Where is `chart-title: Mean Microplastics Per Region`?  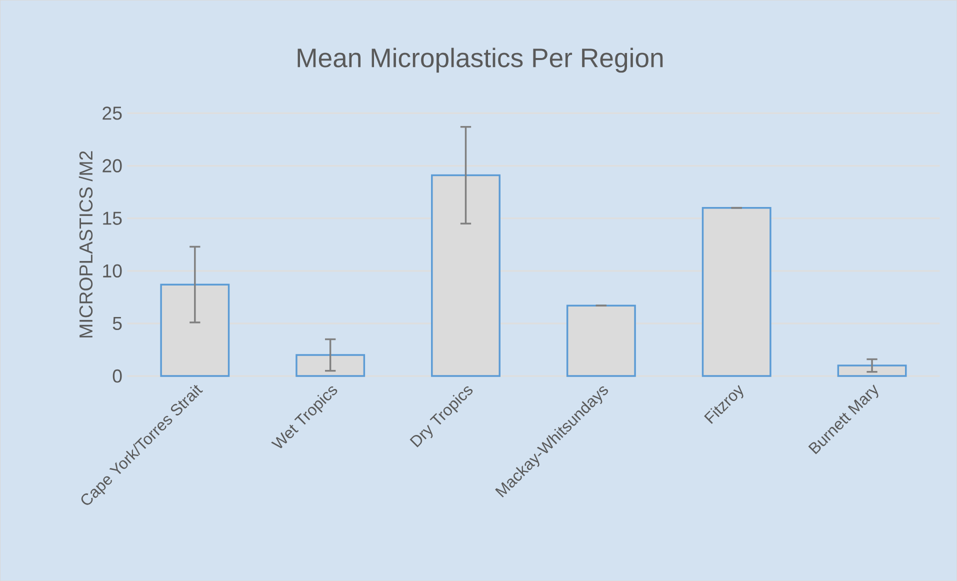 chart-title: Mean Microplastics Per Region is located at coordinates (480, 60).